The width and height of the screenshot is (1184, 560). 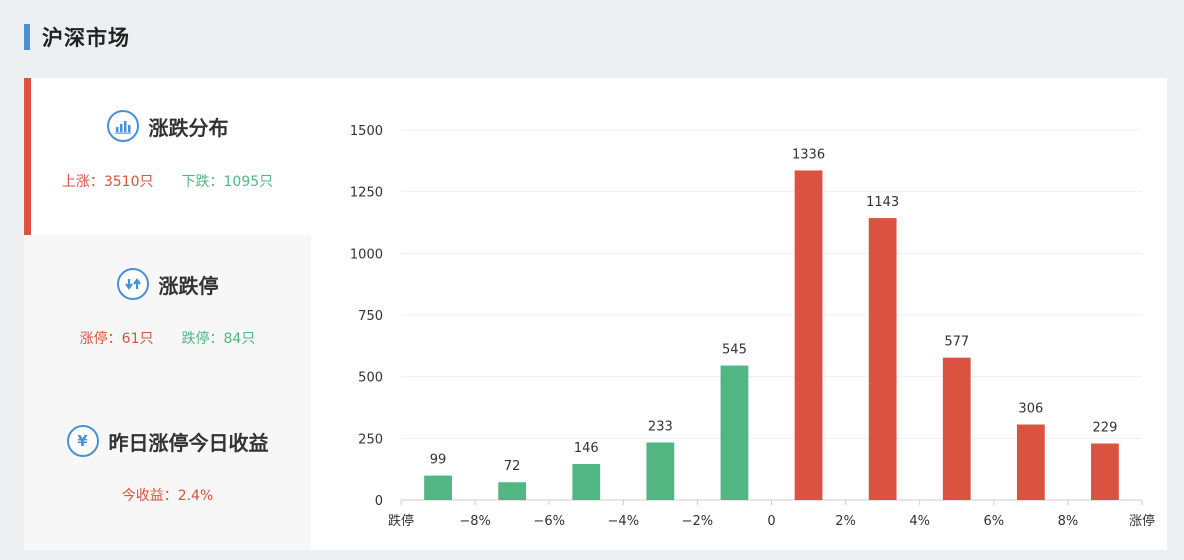 What do you see at coordinates (993, 521) in the screenshot?
I see `x-tick-label: 6%` at bounding box center [993, 521].